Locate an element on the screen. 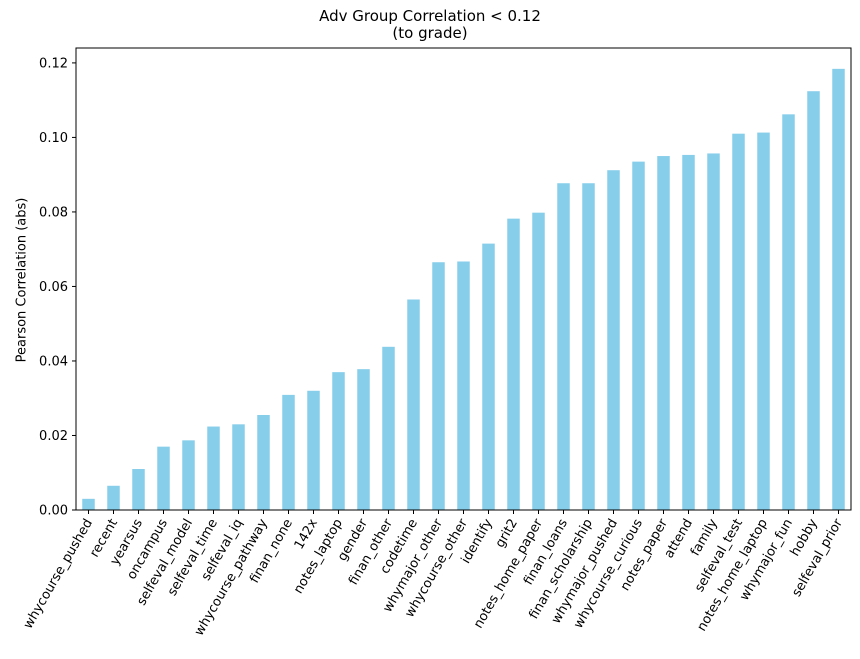 The image size is (860, 659). bar-recent is located at coordinates (113, 497).